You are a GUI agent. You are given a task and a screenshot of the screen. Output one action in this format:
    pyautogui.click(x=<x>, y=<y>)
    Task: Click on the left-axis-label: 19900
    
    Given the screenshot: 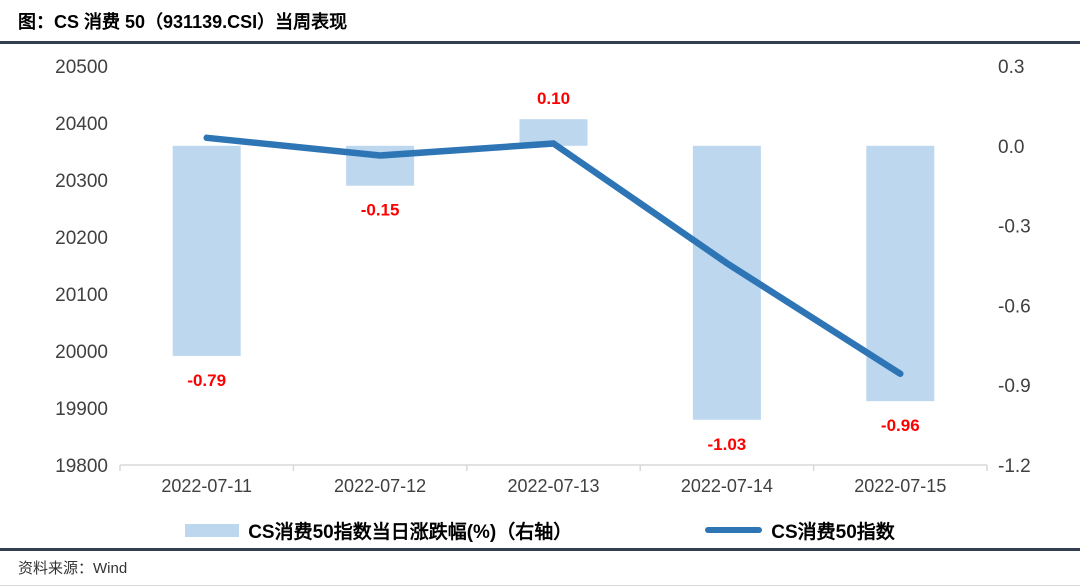 What is the action you would take?
    pyautogui.click(x=81, y=409)
    